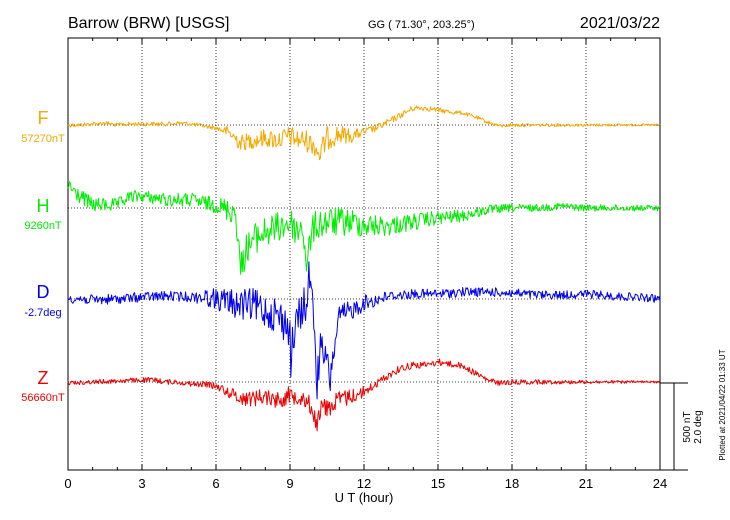 The height and width of the screenshot is (520, 730). I want to click on x-tick-label: 12, so click(364, 483).